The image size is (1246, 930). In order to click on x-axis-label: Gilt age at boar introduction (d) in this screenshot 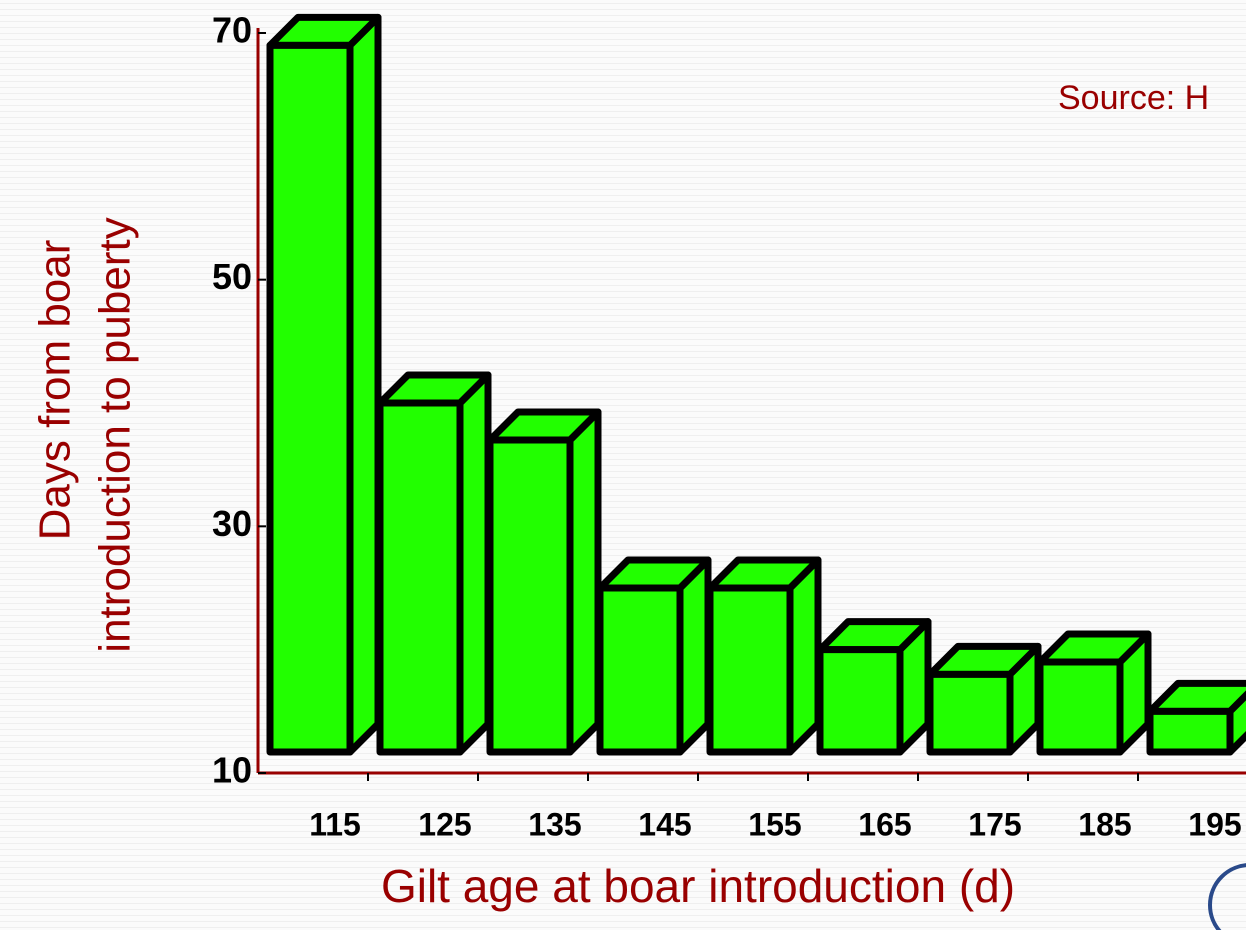, I will do `click(698, 886)`.